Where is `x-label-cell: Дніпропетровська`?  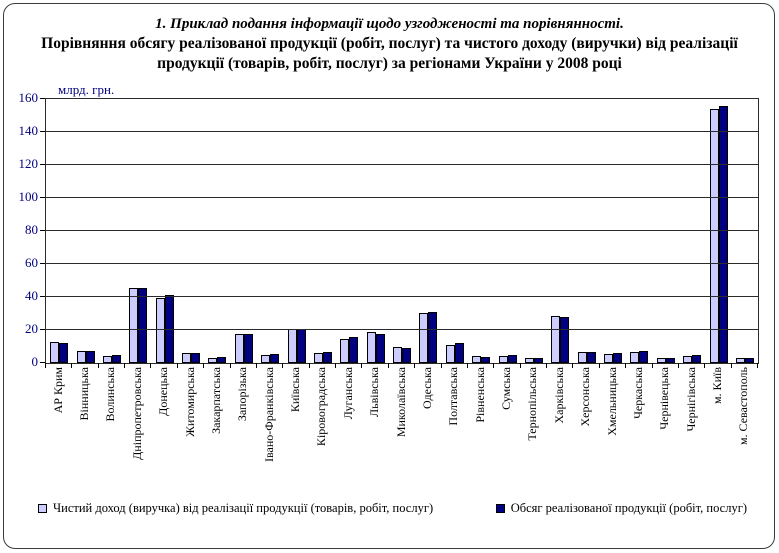 x-label-cell: Дніпропетровська is located at coordinates (137, 429).